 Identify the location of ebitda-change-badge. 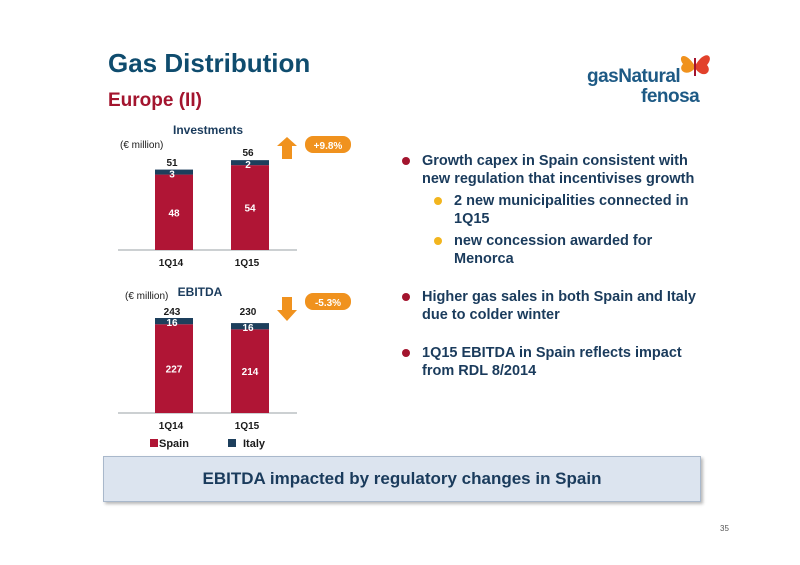
(328, 301).